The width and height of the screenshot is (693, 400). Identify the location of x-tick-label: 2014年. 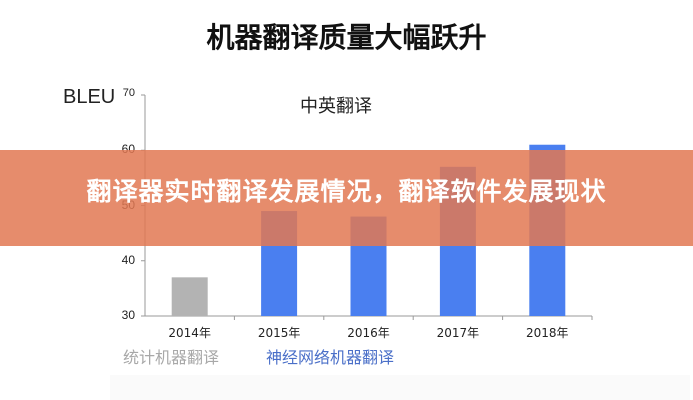
(189, 333).